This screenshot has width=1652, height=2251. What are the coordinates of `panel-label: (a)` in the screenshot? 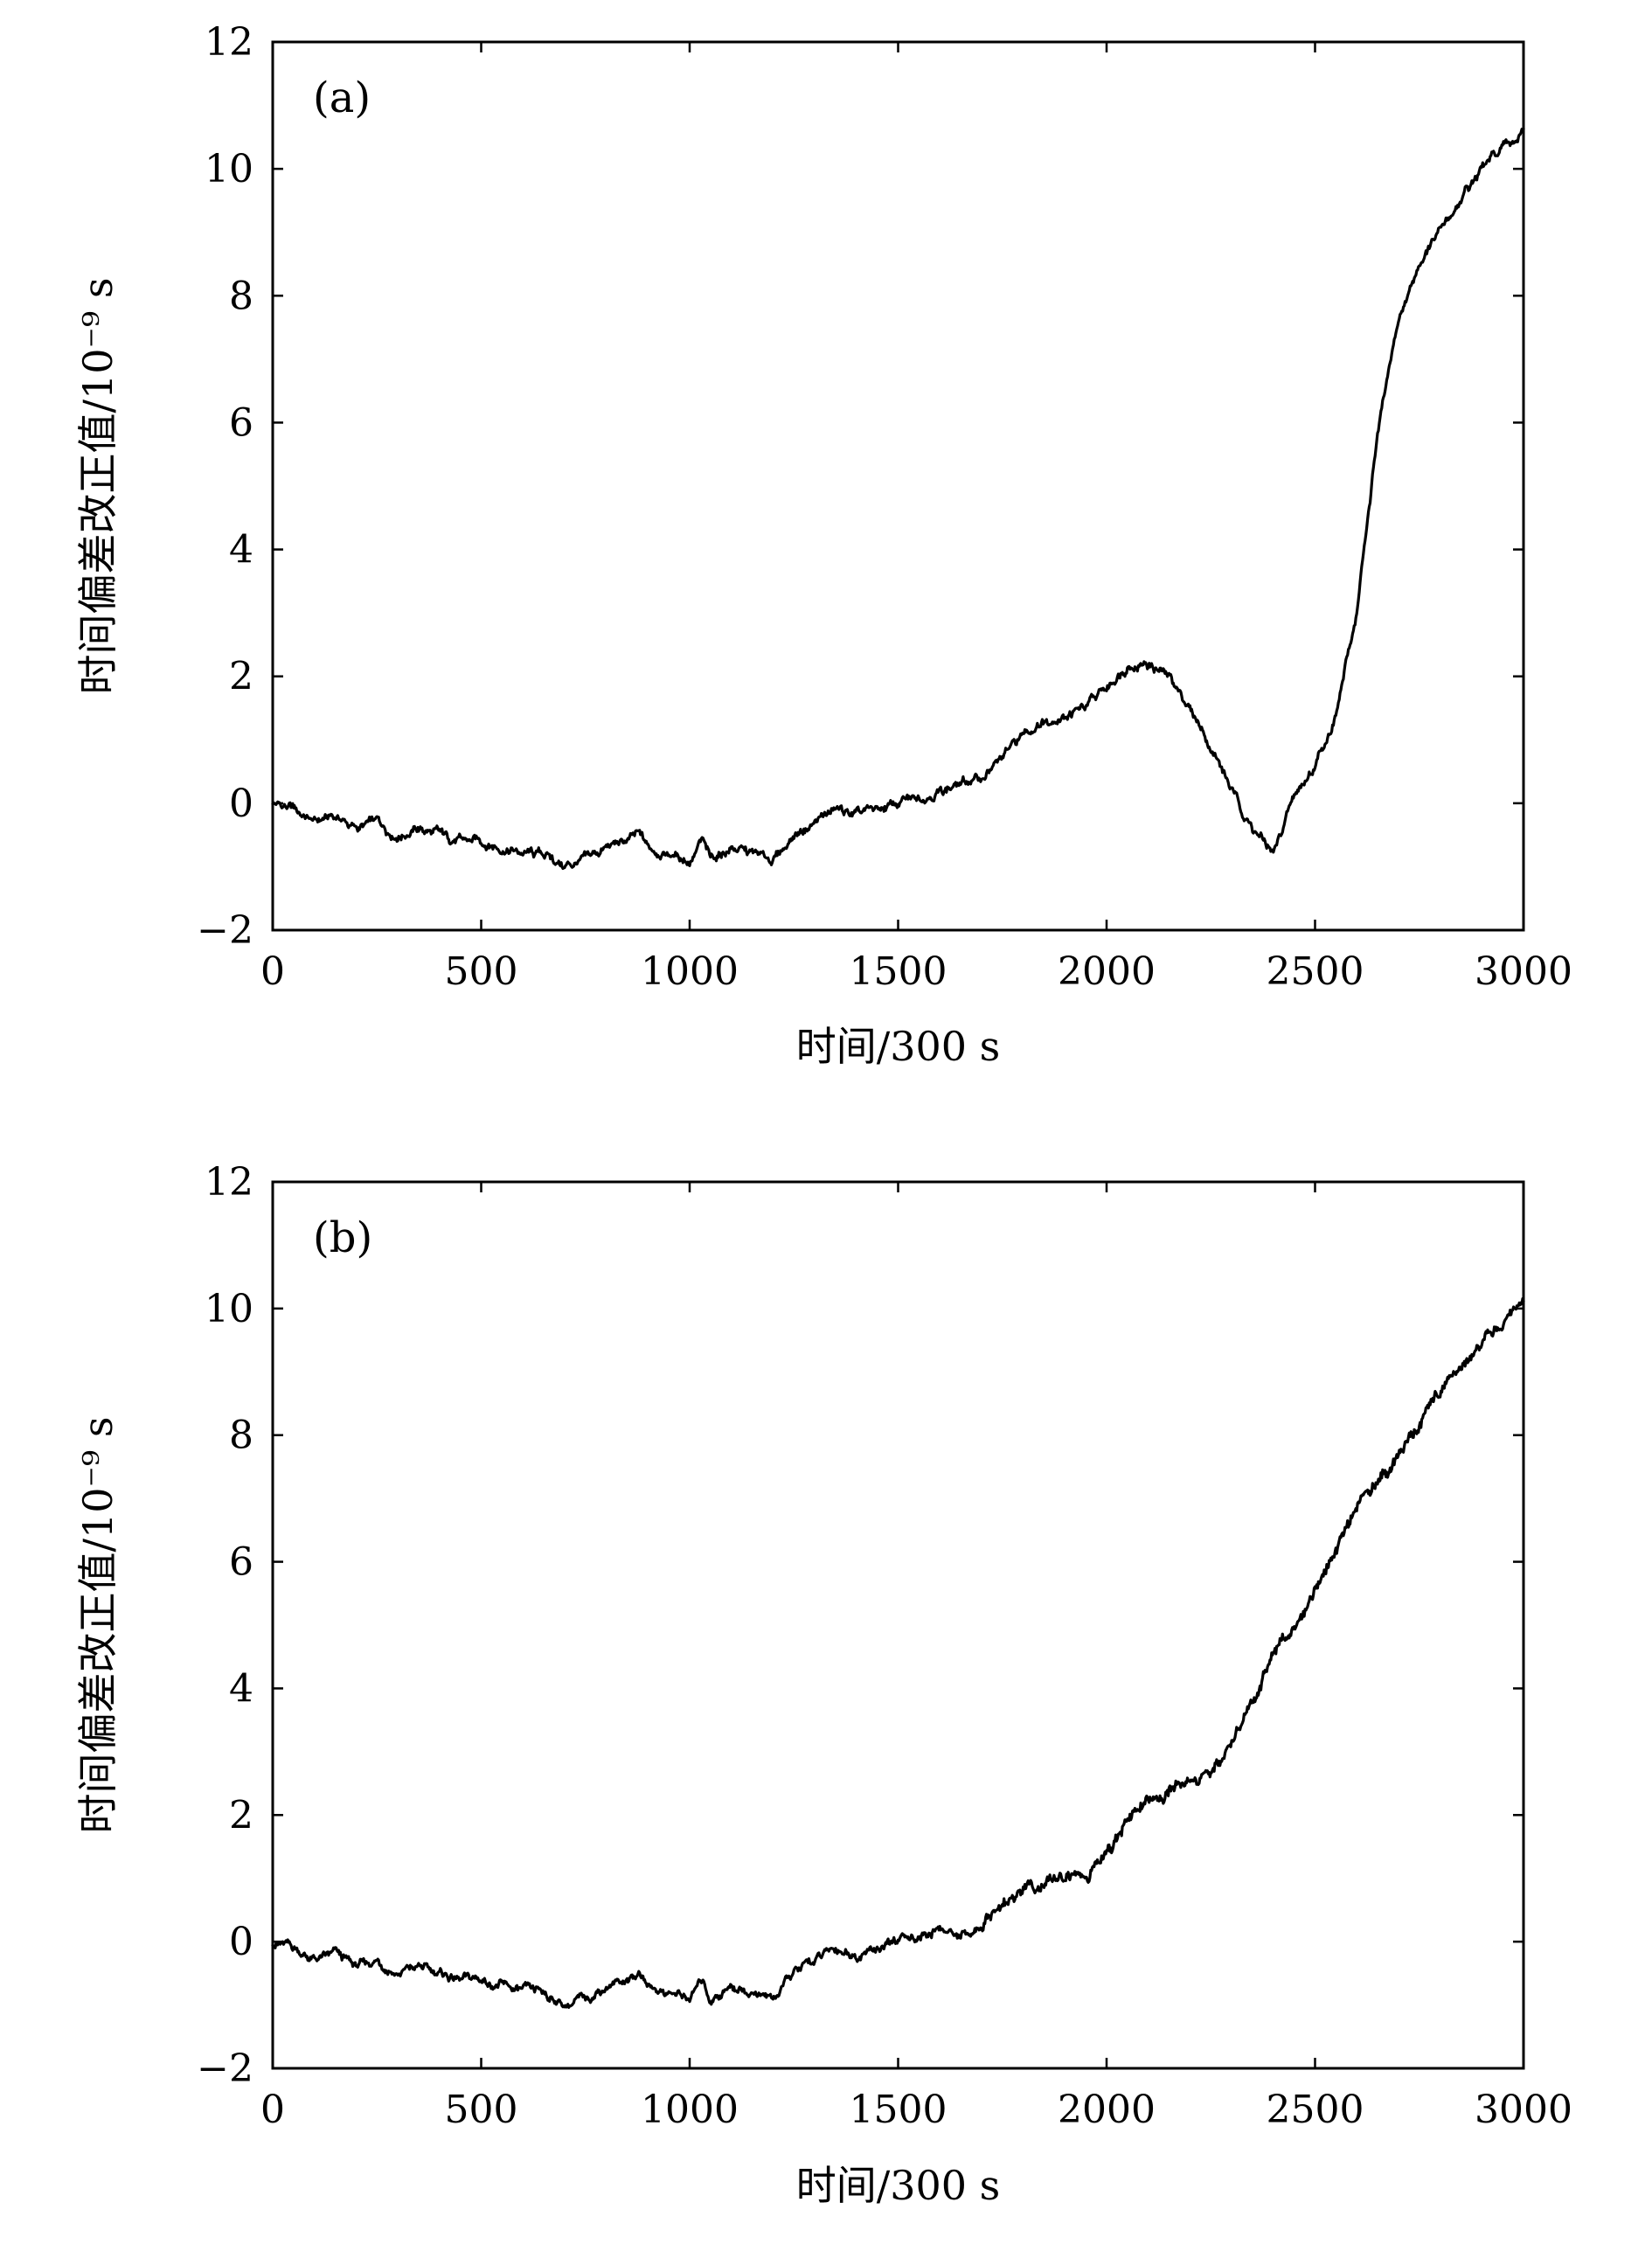 It's located at (342, 97).